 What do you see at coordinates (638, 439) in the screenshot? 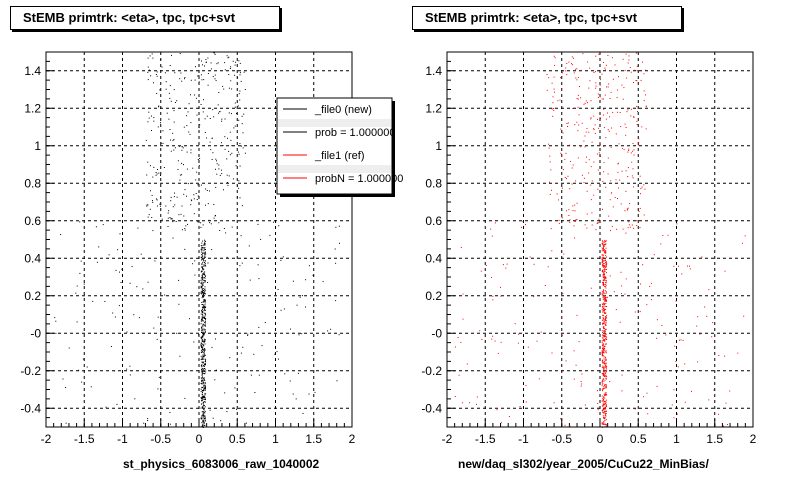
I see `x-tick-label: 0.5` at bounding box center [638, 439].